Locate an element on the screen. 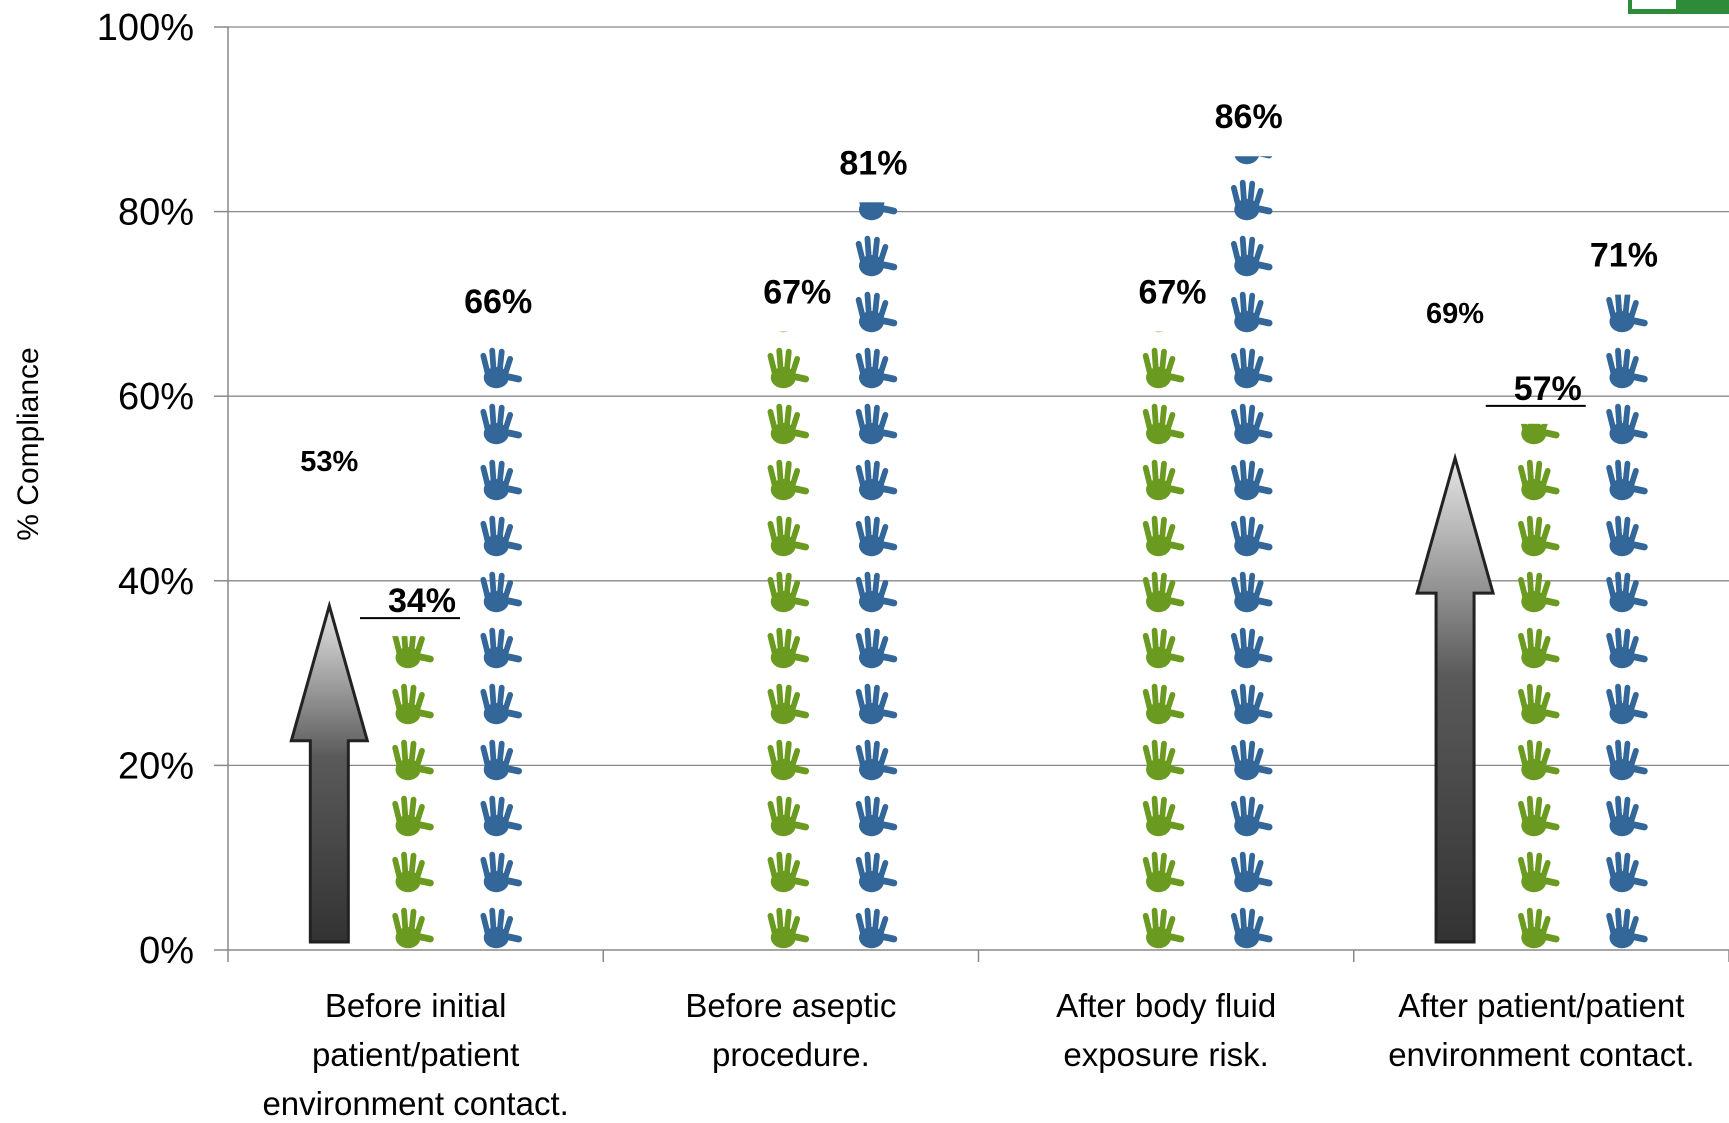  y-tick-label: 100% is located at coordinates (145, 28).